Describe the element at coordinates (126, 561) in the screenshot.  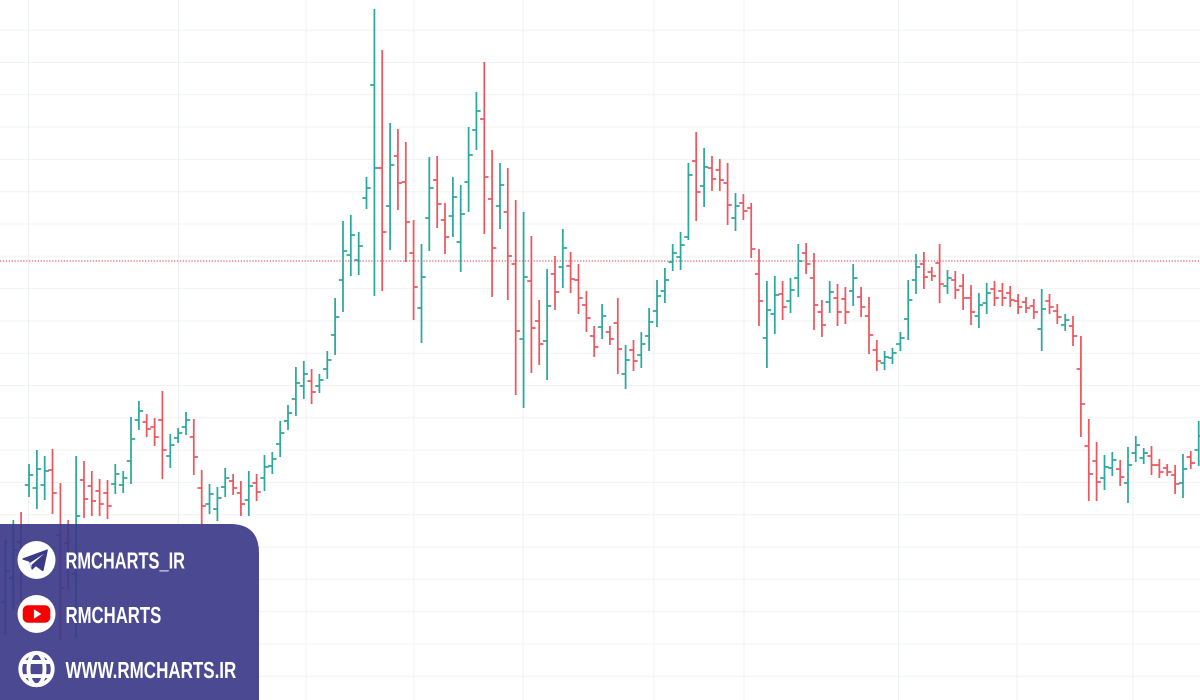
I see `svg-text: RMCHARTS_IR` at that location.